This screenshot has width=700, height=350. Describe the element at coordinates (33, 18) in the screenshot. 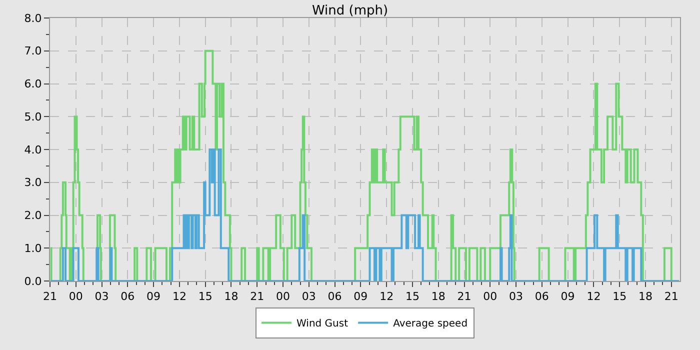

I see `y-tick-label: 8.0` at that location.